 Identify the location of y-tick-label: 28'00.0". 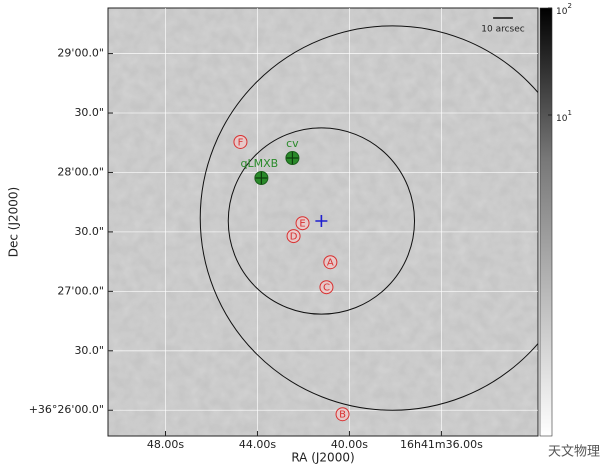
(80, 171).